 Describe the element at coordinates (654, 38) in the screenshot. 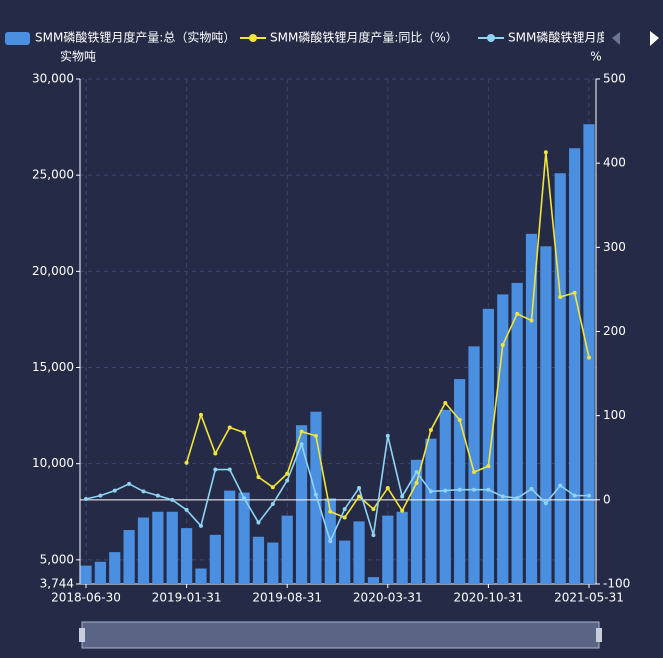

I see `legend-next` at that location.